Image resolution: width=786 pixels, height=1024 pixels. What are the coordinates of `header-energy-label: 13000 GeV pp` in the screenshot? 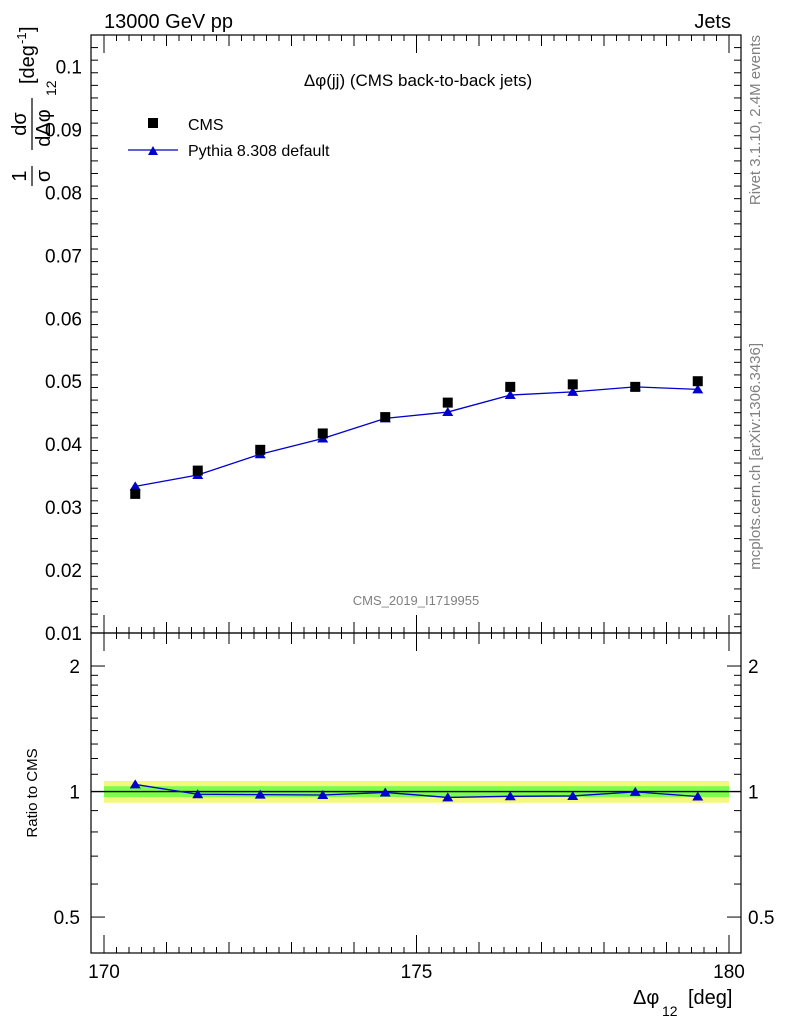 It's located at (168, 22).